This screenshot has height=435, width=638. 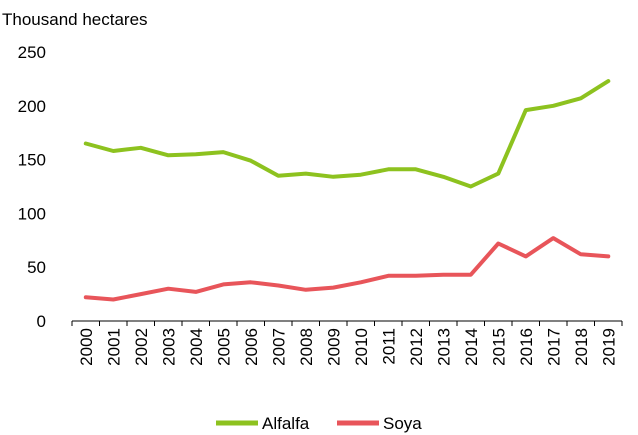 What do you see at coordinates (196, 347) in the screenshot?
I see `x-tick-label: 2004` at bounding box center [196, 347].